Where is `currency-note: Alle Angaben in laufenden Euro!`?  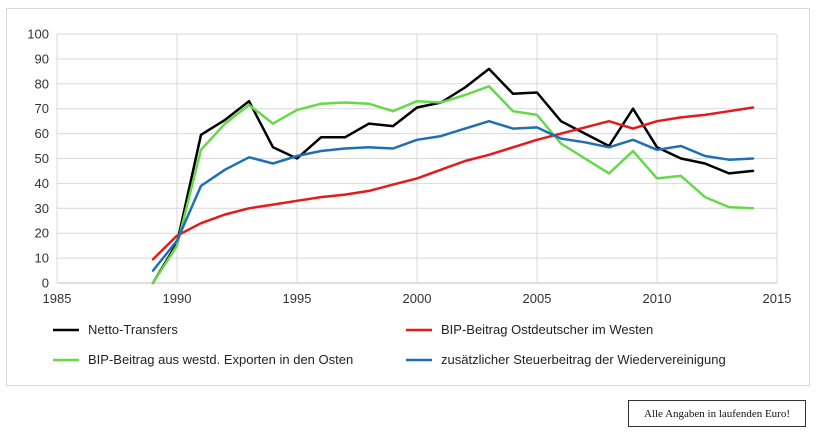
currency-note: Alle Angaben in laufenden Euro! is located at coordinates (717, 413).